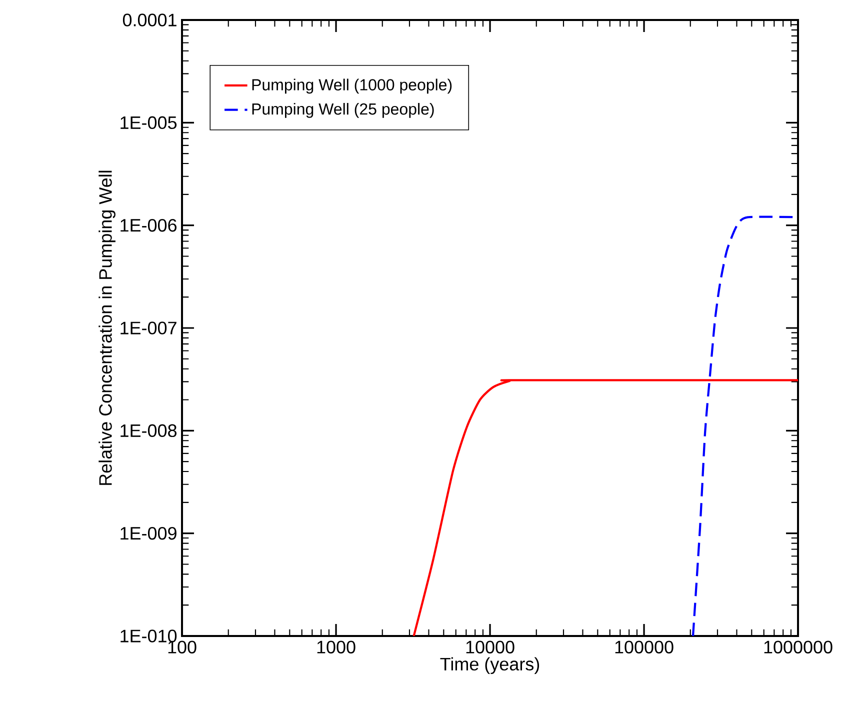 This screenshot has width=862, height=723. I want to click on legend-label: Pumping Well (1000 people), so click(352, 86).